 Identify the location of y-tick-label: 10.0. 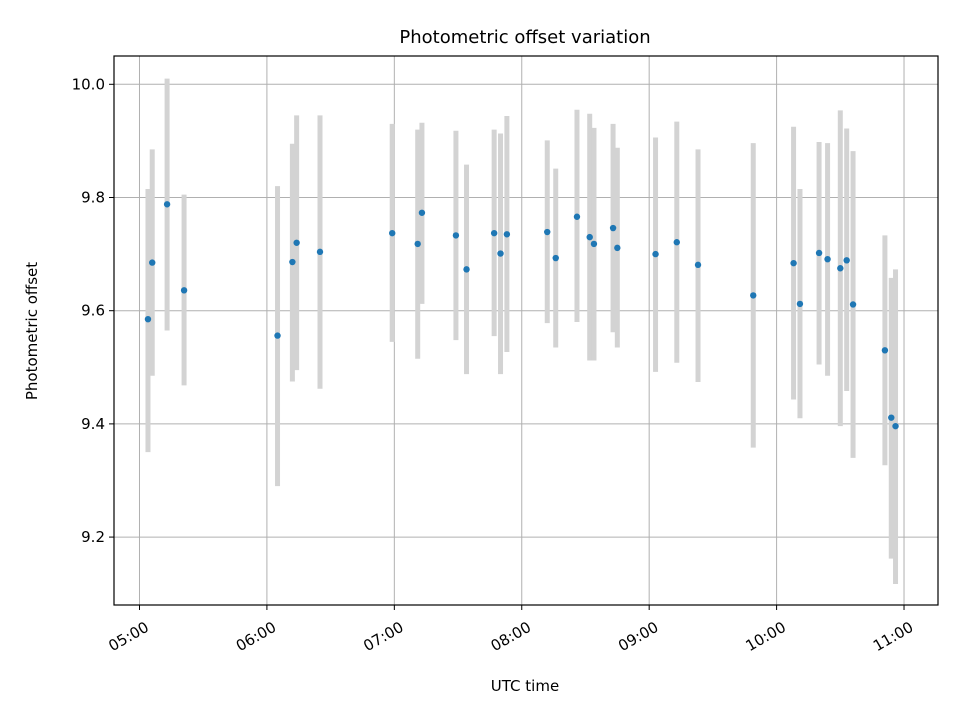
(88, 84).